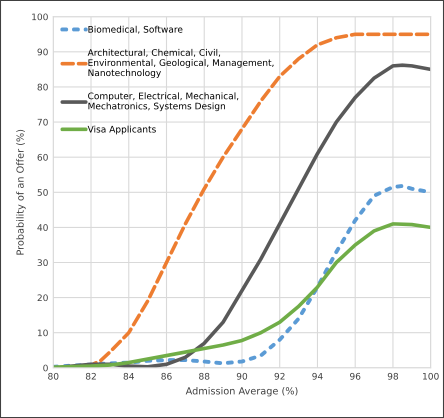 The image size is (444, 418). Describe the element at coordinates (21, 192) in the screenshot. I see `y-axis-title: Probability of an Offer (%)` at that location.